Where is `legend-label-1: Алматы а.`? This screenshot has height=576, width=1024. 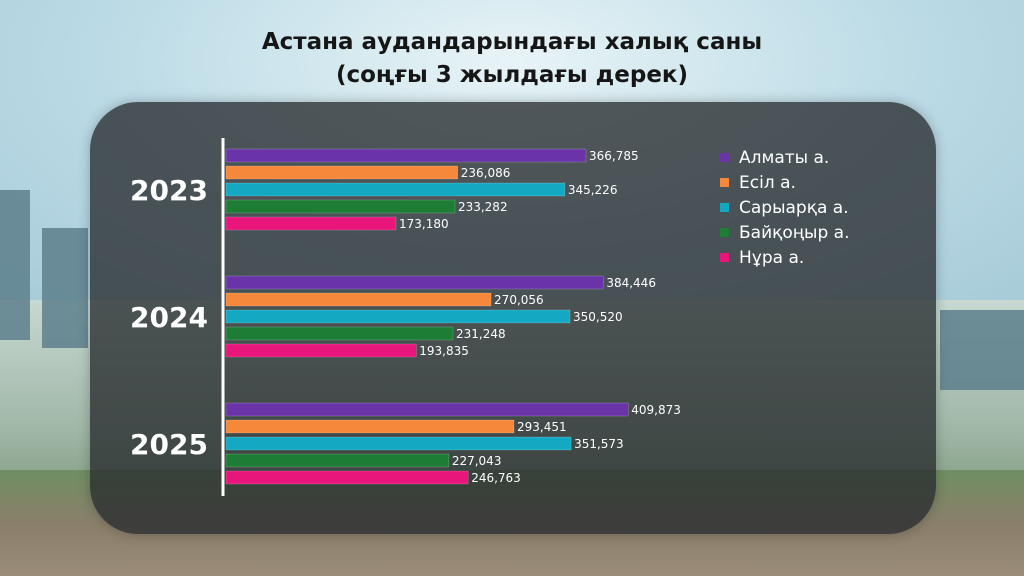
legend-label-1: Алматы а. is located at coordinates (784, 158).